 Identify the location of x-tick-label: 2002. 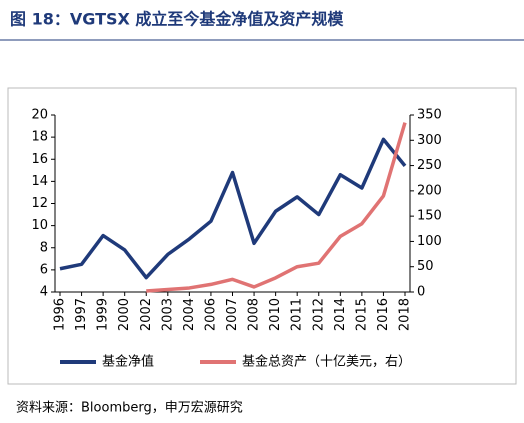
(146, 314).